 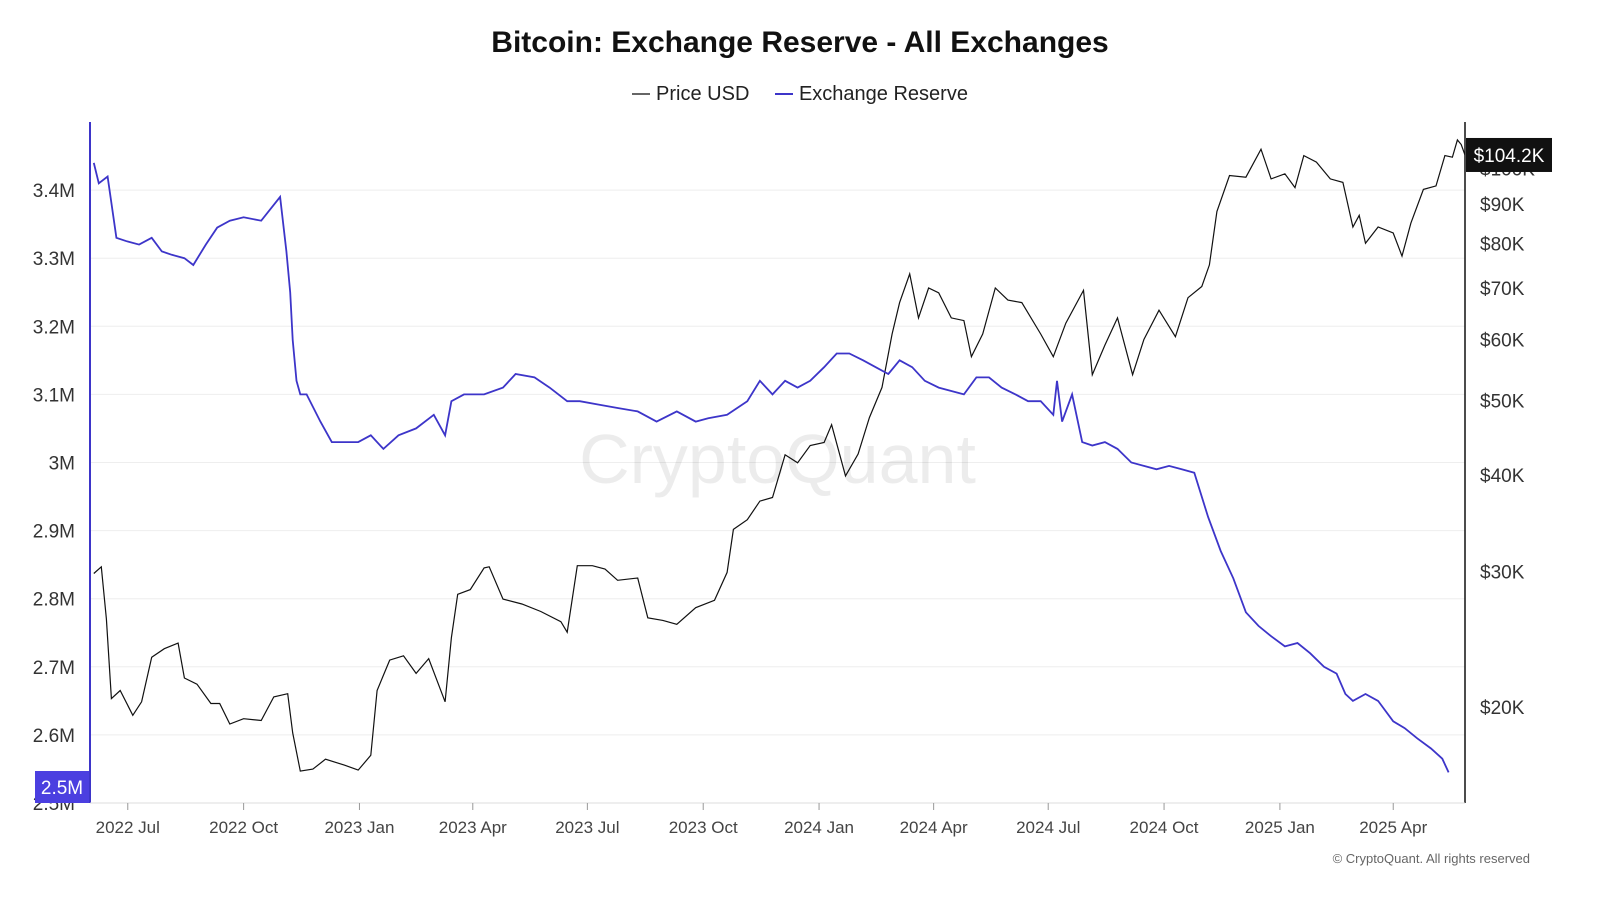 I want to click on x-tick-label: 2023 Jul, so click(x=587, y=827).